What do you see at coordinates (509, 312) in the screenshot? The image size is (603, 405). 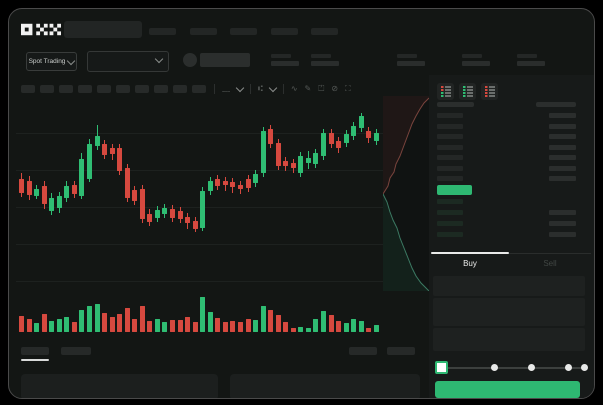 I see `order-amount-field` at bounding box center [509, 312].